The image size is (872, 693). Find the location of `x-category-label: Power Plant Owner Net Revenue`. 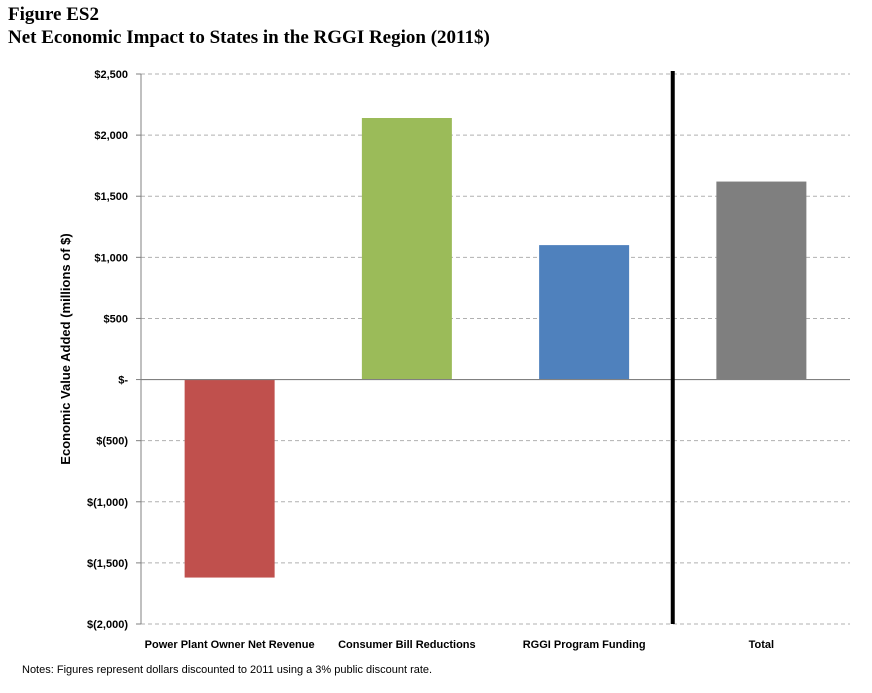

x-category-label: Power Plant Owner Net Revenue is located at coordinates (230, 645).